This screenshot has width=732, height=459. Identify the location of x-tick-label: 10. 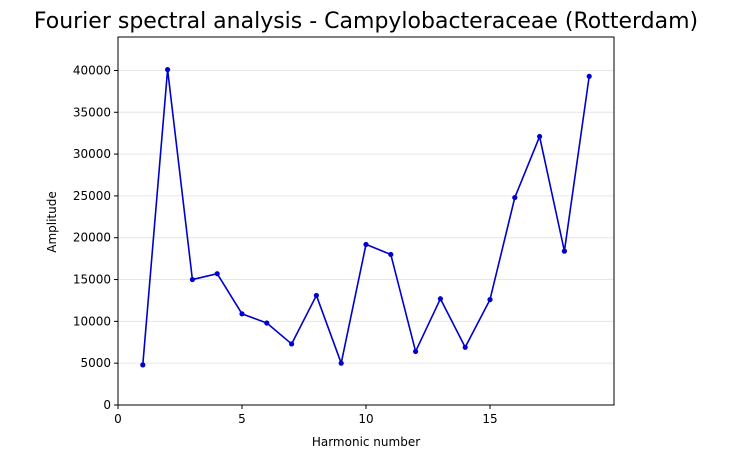
(365, 419).